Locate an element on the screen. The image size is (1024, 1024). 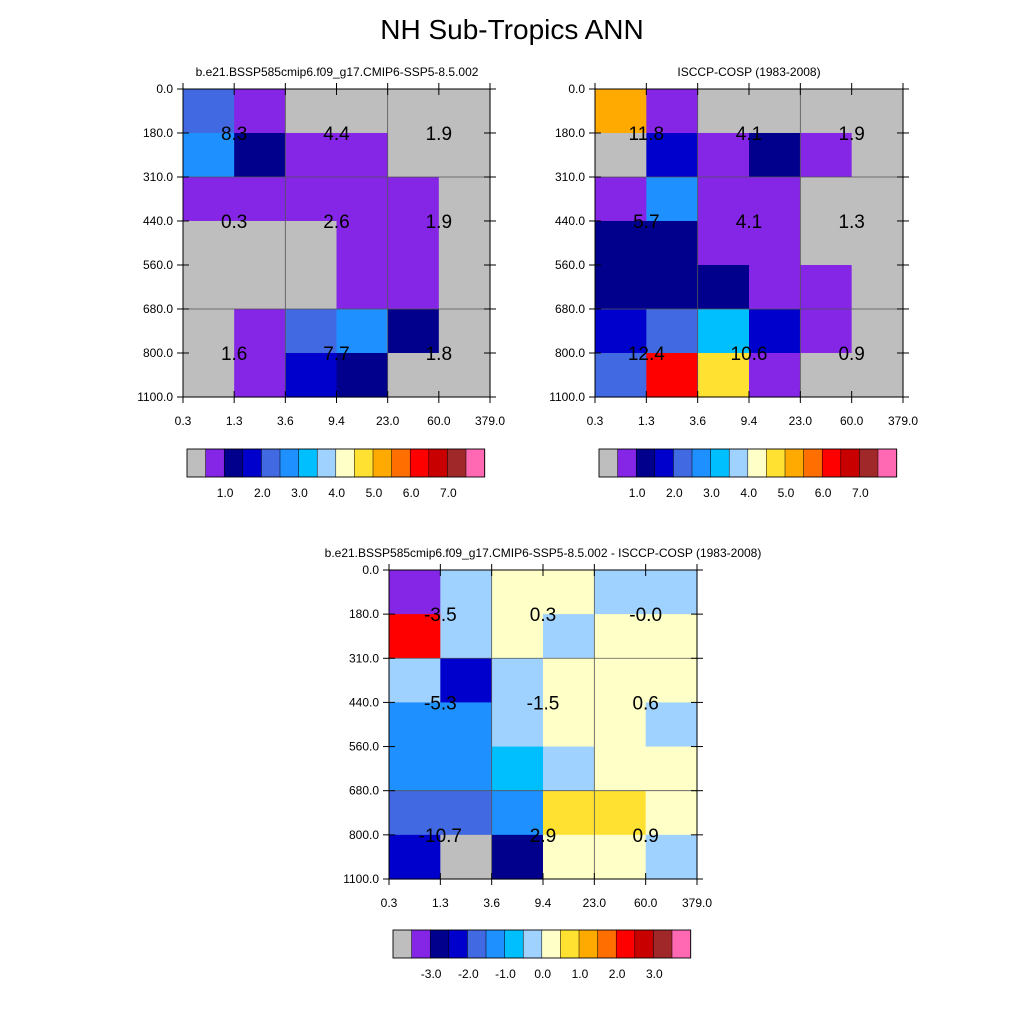
colorbar-frame is located at coordinates (336, 463).